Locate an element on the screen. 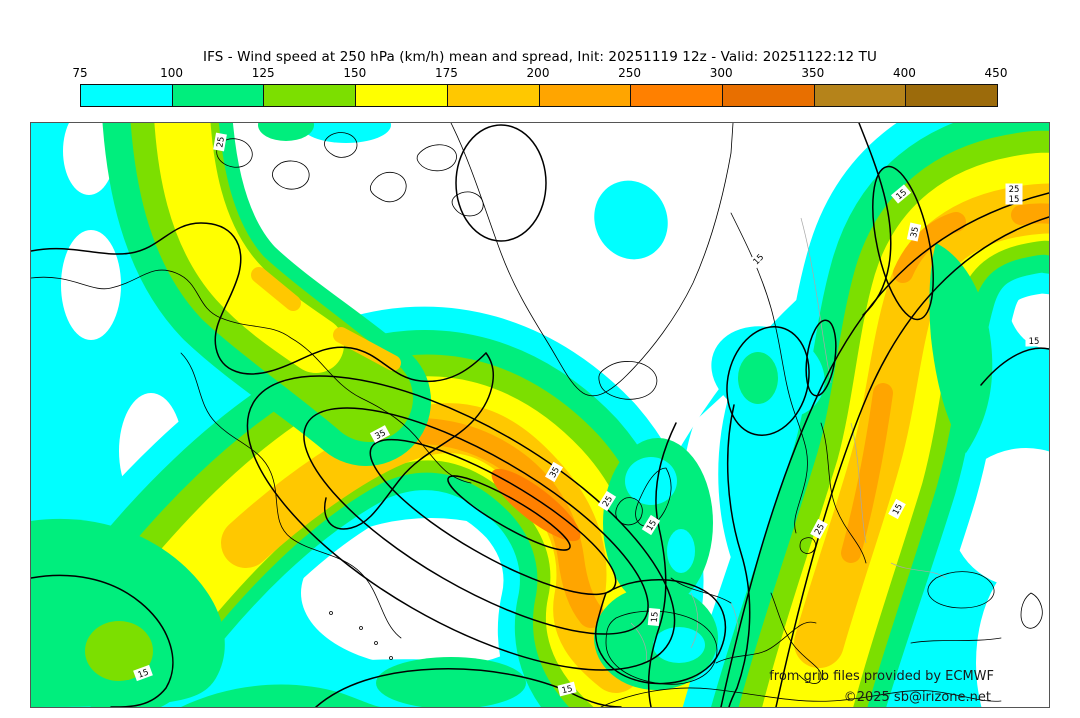  colorbar-tick-label: 150 is located at coordinates (355, 73).